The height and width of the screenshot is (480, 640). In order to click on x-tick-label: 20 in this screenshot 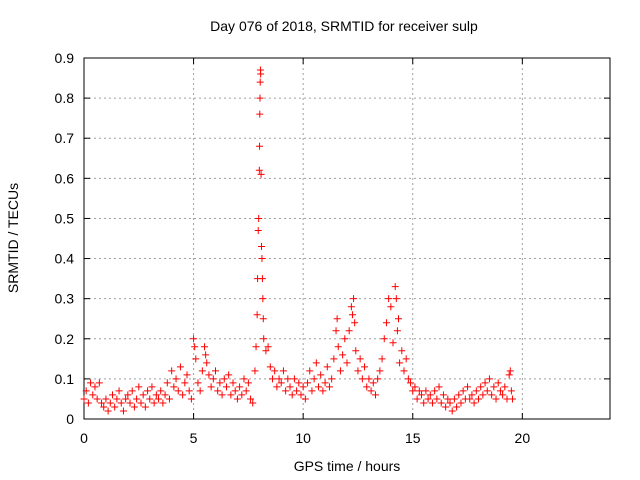, I will do `click(523, 438)`.